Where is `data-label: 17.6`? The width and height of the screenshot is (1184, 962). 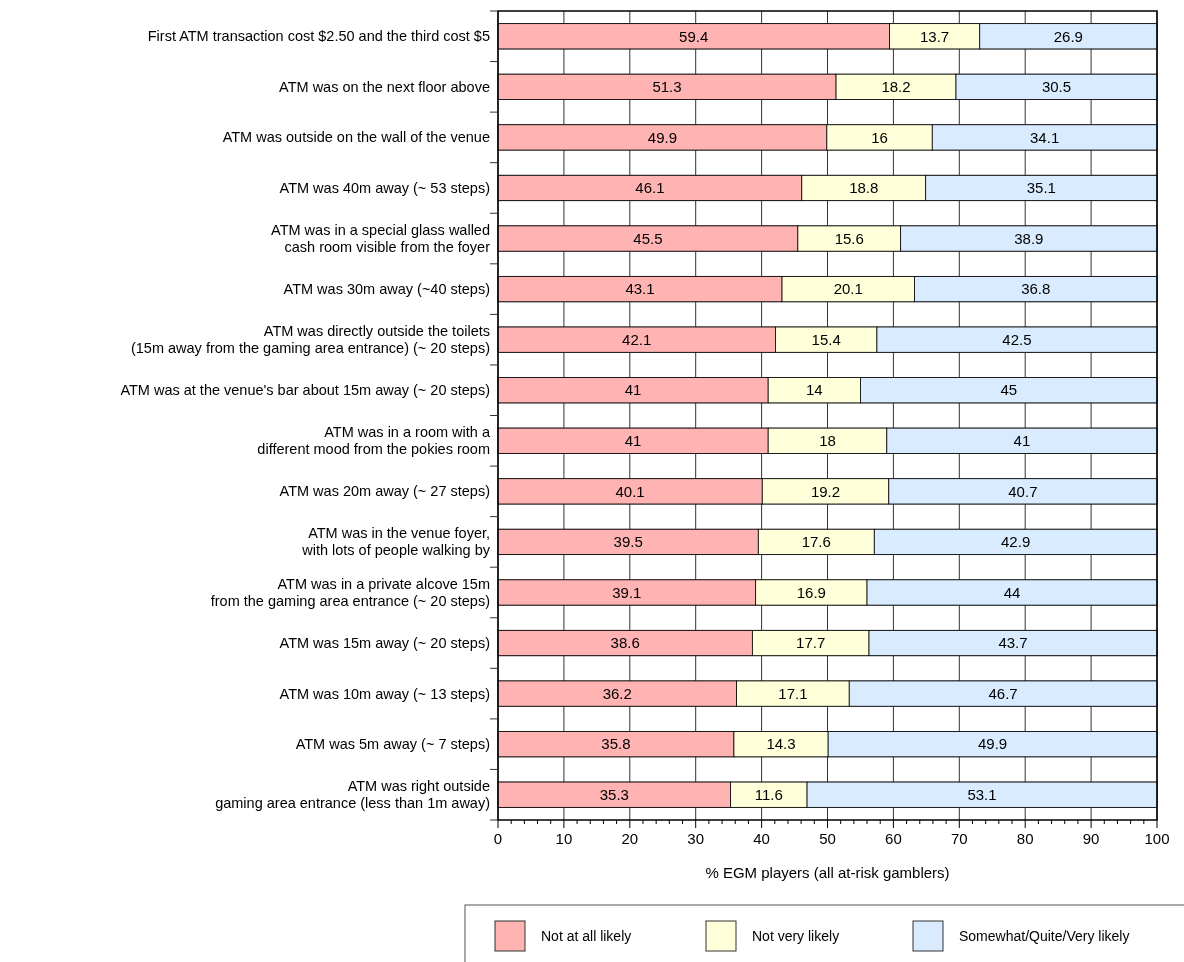 data-label: 17.6 is located at coordinates (816, 542).